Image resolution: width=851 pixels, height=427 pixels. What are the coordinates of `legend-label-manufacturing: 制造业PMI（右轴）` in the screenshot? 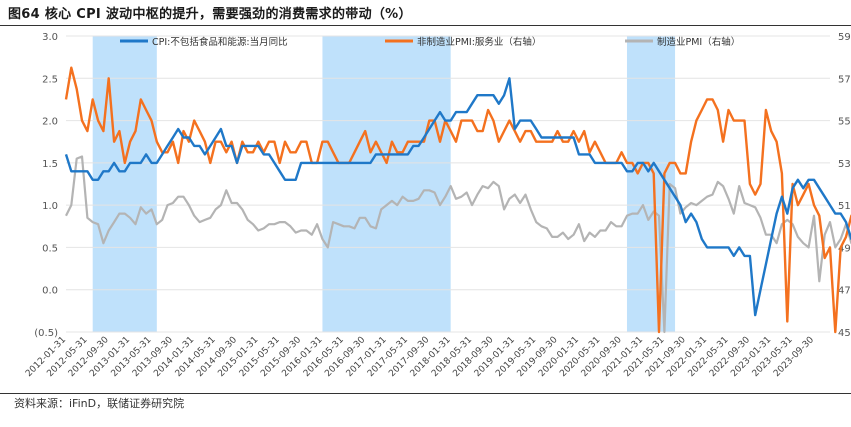 It's located at (698, 42).